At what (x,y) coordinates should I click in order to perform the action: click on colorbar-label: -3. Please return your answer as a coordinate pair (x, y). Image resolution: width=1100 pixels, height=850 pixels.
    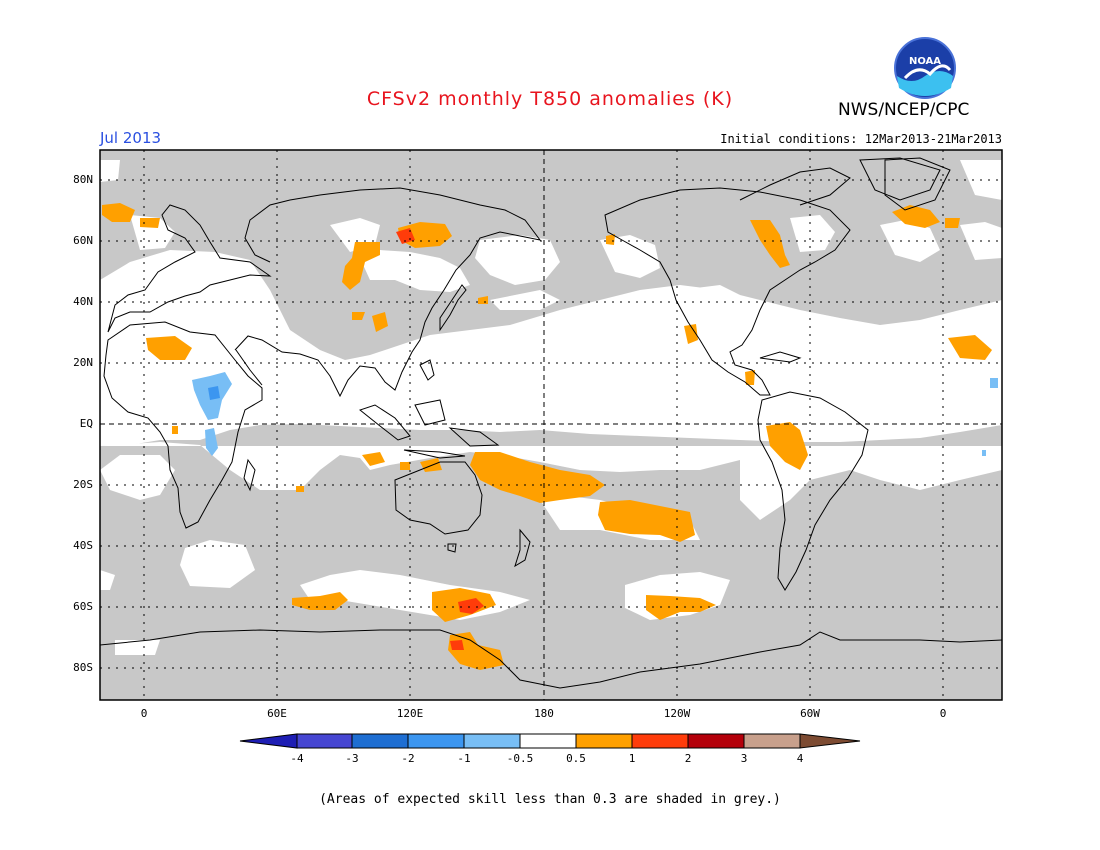
    Looking at the image, I should click on (352, 758).